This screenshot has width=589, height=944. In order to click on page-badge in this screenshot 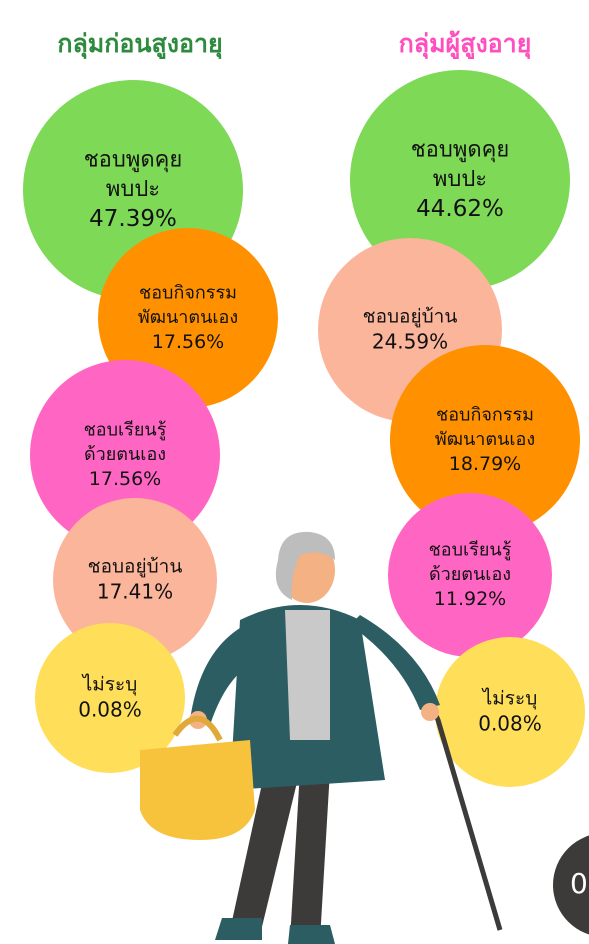, I will do `click(571, 885)`.